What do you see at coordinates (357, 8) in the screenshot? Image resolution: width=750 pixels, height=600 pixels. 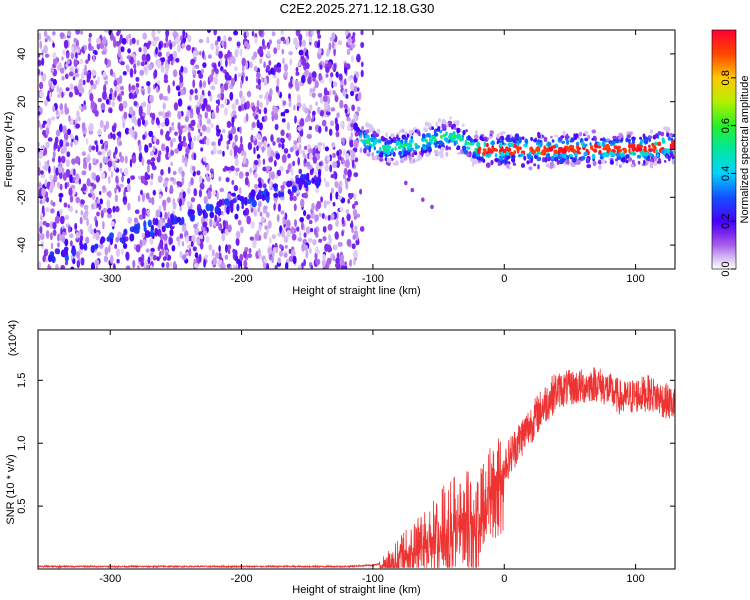 I see `figure-title: C2E2.2025.271.12.18.G30` at bounding box center [357, 8].